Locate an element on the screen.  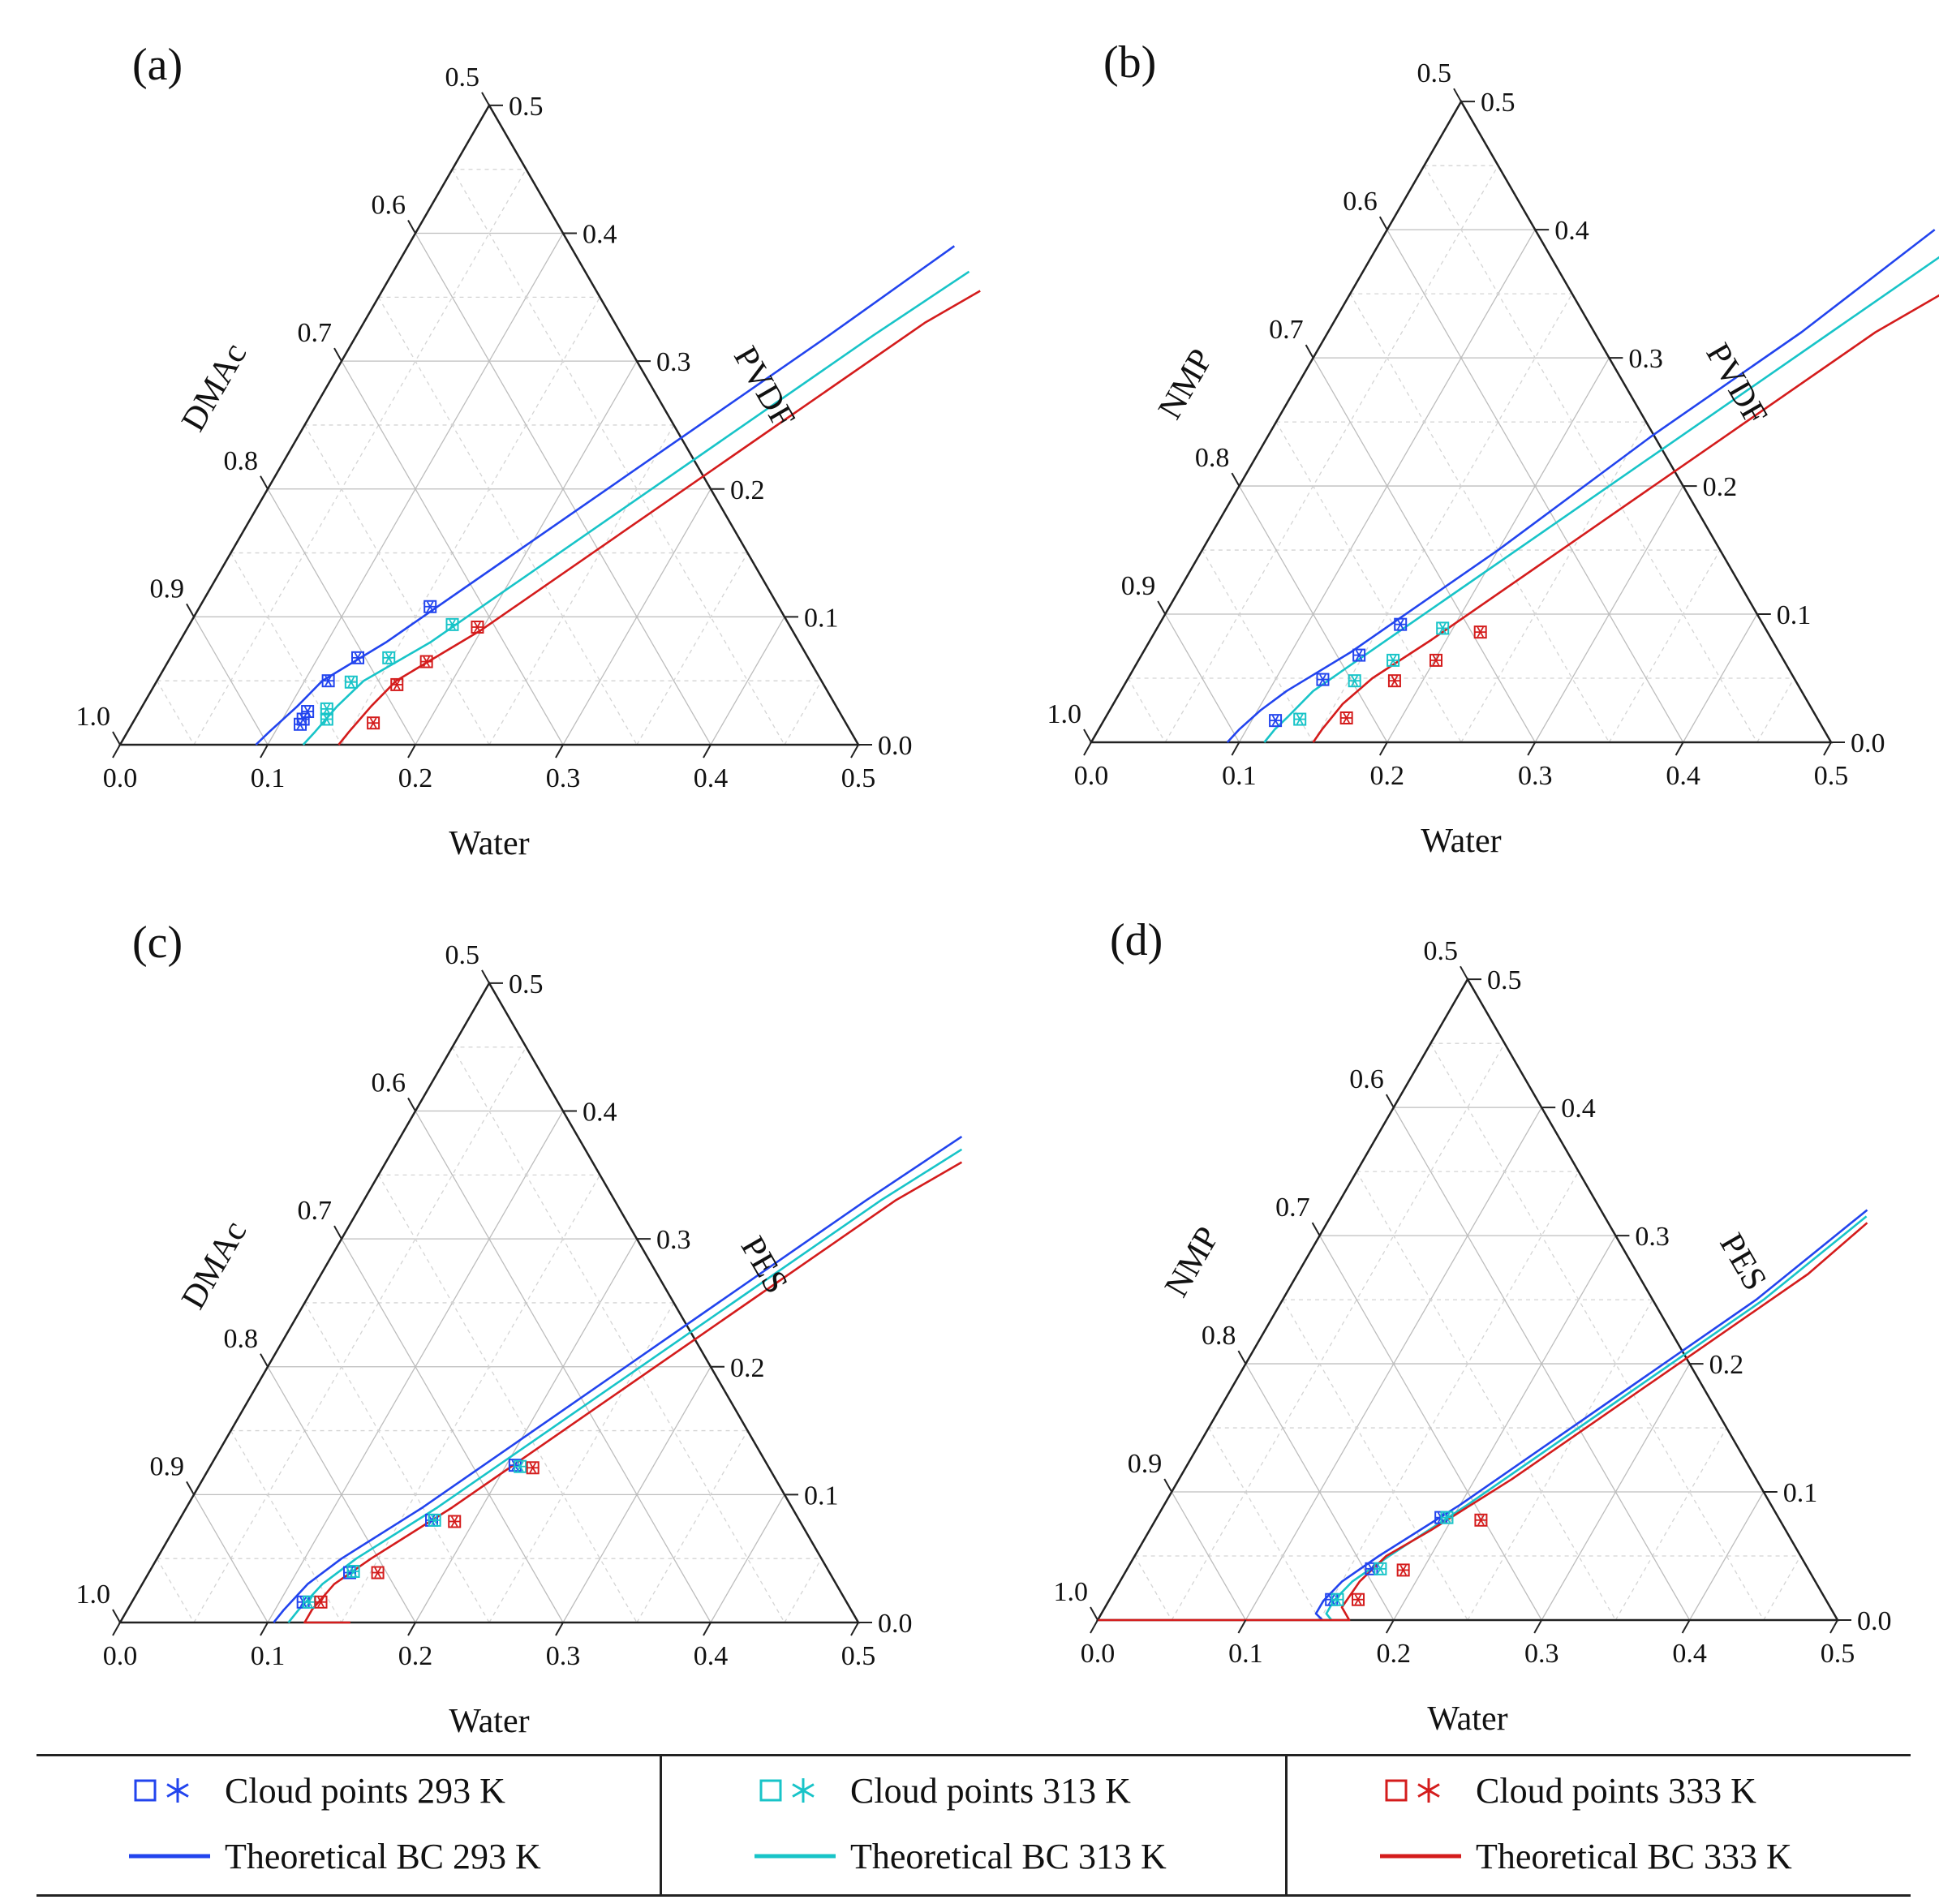
polymer-axis-title: PES is located at coordinates (1742, 1262).